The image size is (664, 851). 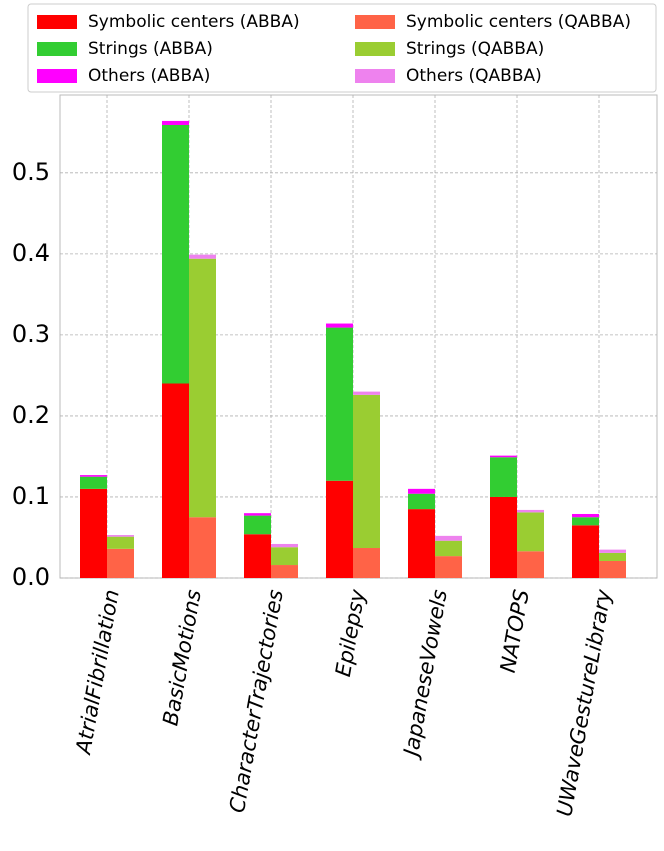 What do you see at coordinates (97, 673) in the screenshot?
I see `x-tick-label: AtrialFibrillation` at bounding box center [97, 673].